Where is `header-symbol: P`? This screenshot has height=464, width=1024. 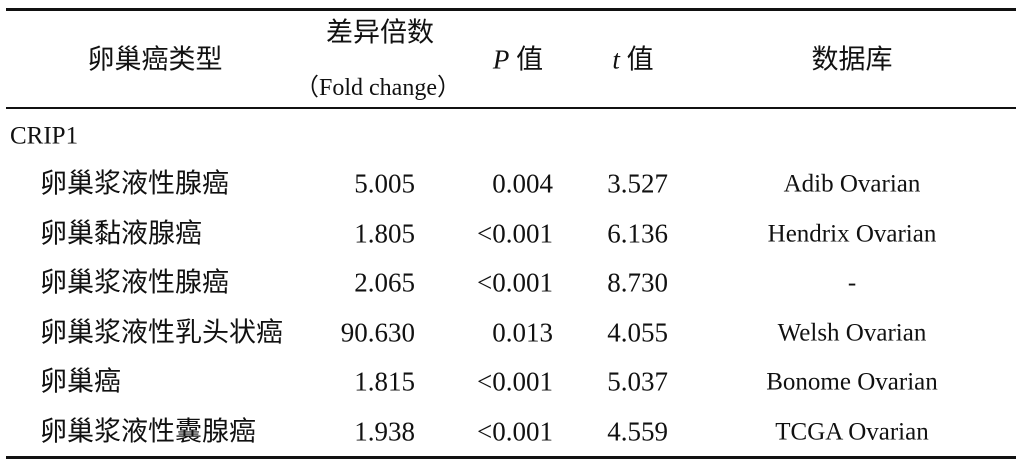 header-symbol: P is located at coordinates (501, 59).